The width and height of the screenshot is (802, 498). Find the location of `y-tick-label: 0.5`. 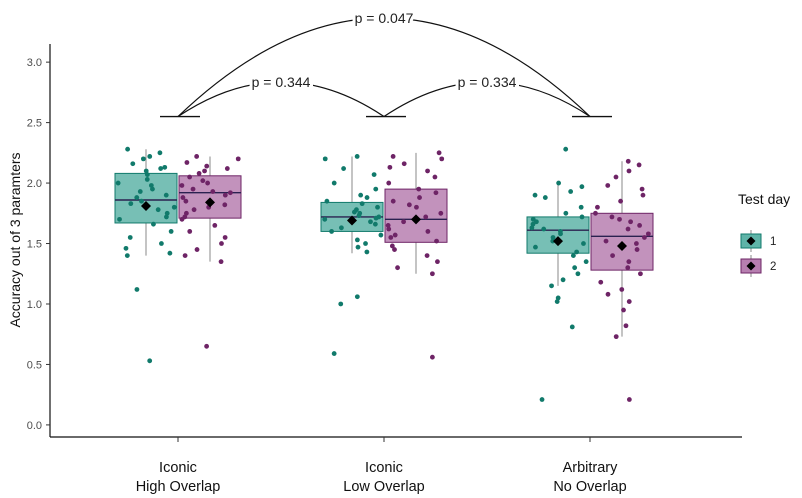

y-tick-label: 0.5 is located at coordinates (34, 365).